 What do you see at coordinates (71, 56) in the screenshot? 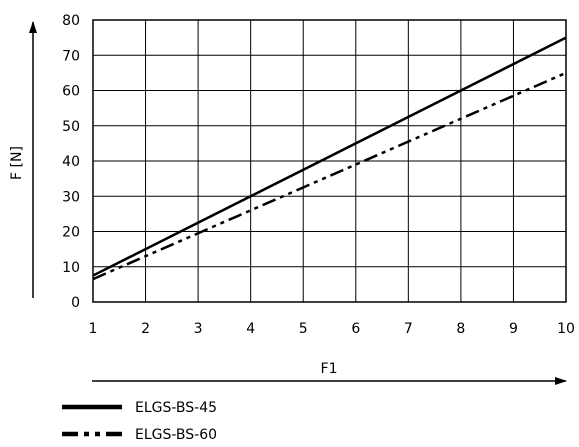
I see `y-tick-label: 70` at bounding box center [71, 56].